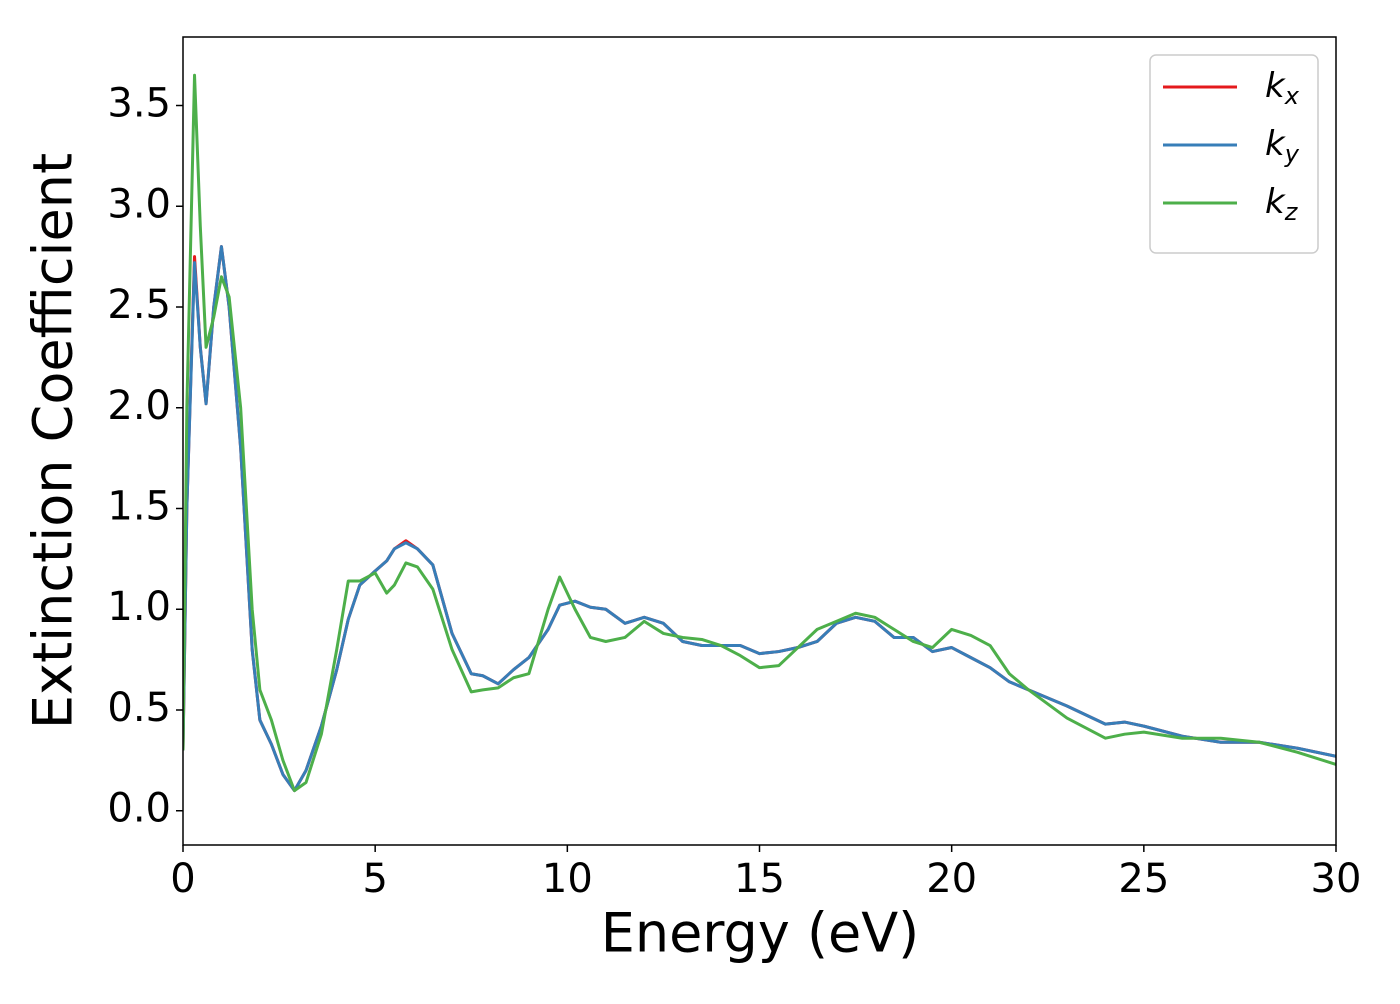 This screenshot has height=1004, width=1400. Describe the element at coordinates (1143, 879) in the screenshot. I see `x-tick-label: 25` at that location.